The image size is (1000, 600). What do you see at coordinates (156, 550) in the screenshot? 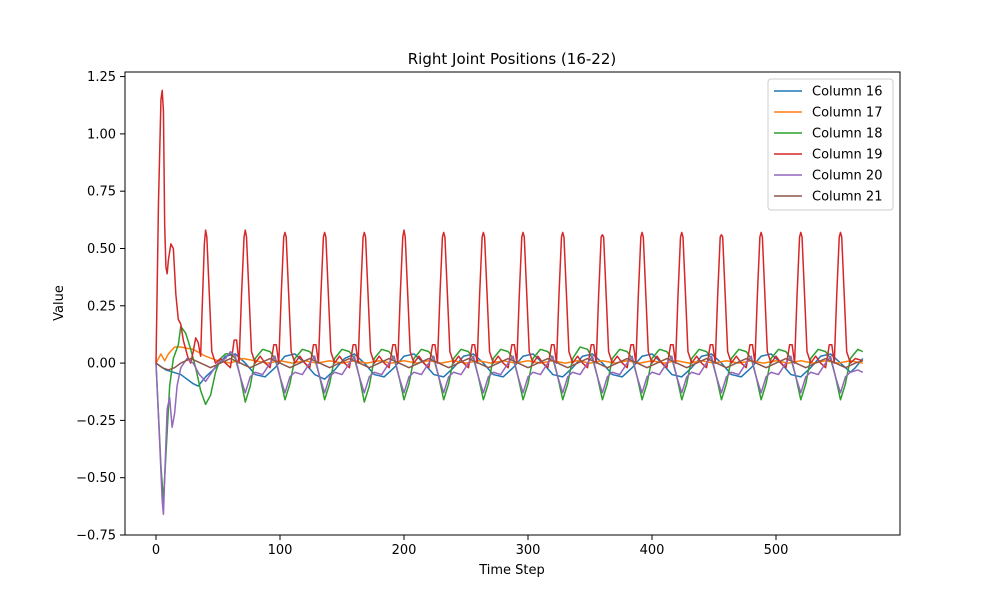
I see `x-tick-label: 0` at bounding box center [156, 550].